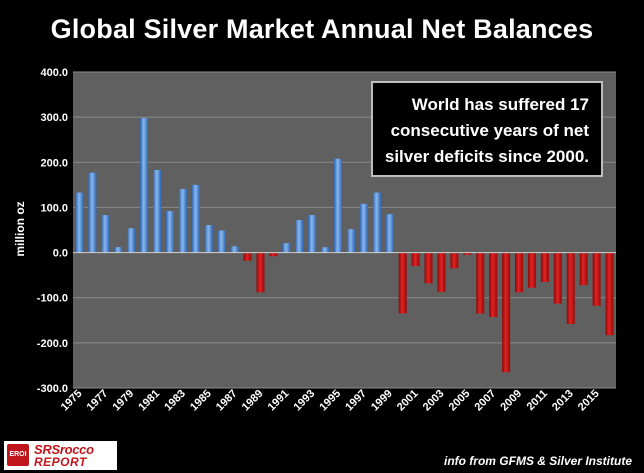 The height and width of the screenshot is (473, 644). What do you see at coordinates (589, 401) in the screenshot?
I see `x-tick-label: 2015` at bounding box center [589, 401].